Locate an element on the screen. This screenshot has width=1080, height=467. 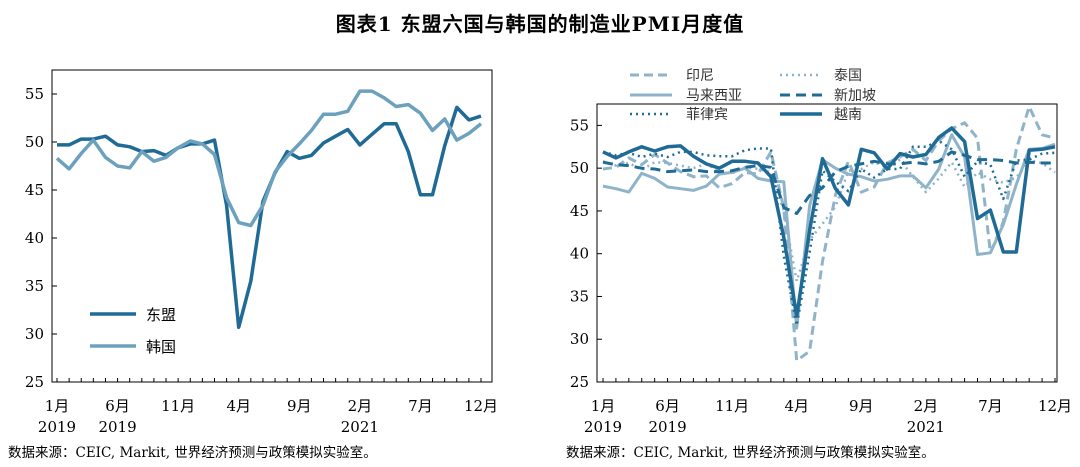
figure-title: 图表1 东盟六国与韩国的制造业PMI月度值 is located at coordinates (540, 24).